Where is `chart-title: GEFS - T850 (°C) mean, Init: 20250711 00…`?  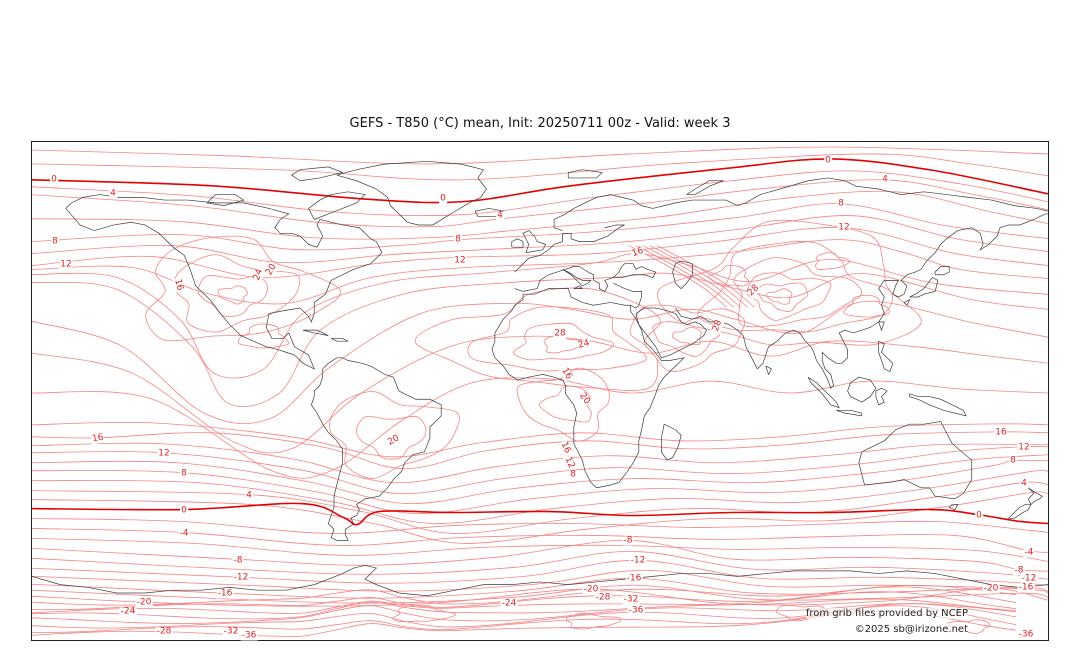 chart-title: GEFS - T850 (°C) mean, Init: 20250711 00… is located at coordinates (540, 123).